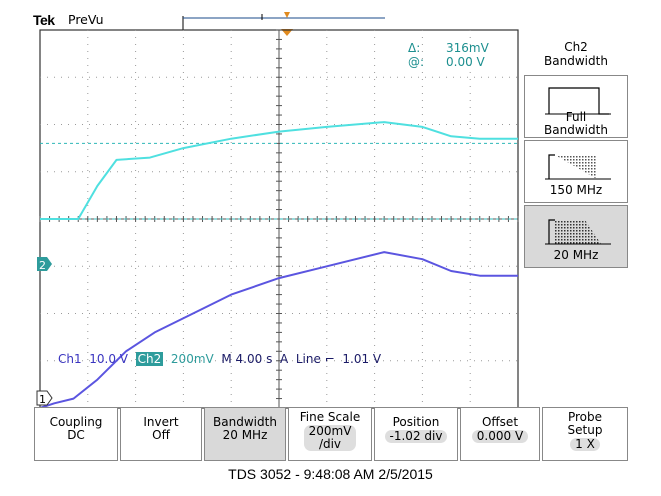  Describe the element at coordinates (161, 434) in the screenshot. I see `invert-button: Invert Off` at that location.